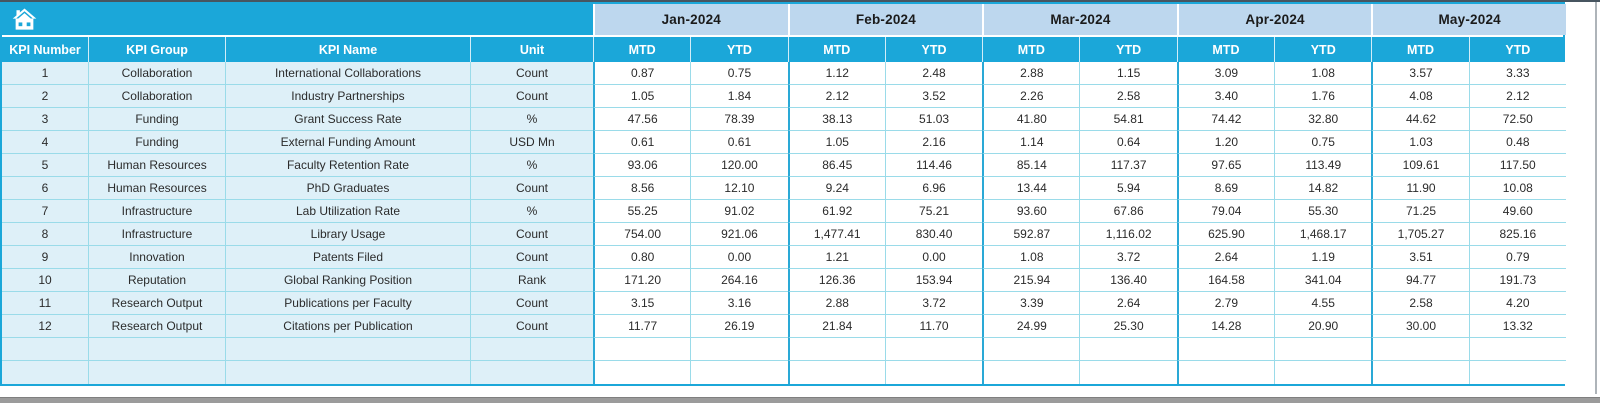 The image size is (1600, 403). What do you see at coordinates (642, 234) in the screenshot?
I see `cell-value: 754.00` at bounding box center [642, 234].